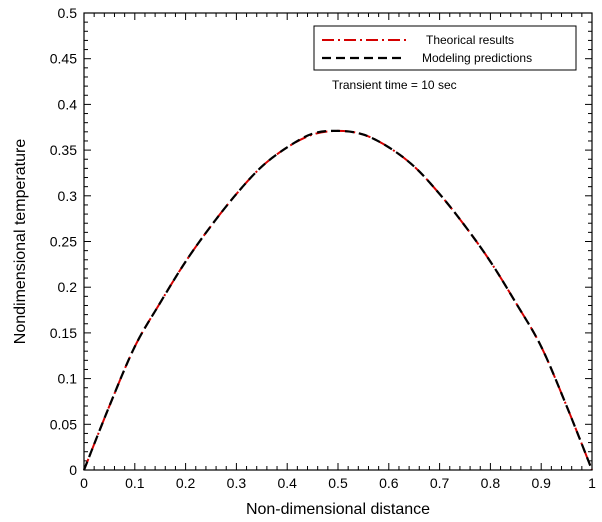  Describe the element at coordinates (63, 333) in the screenshot. I see `y-tick-label: 0.15` at that location.